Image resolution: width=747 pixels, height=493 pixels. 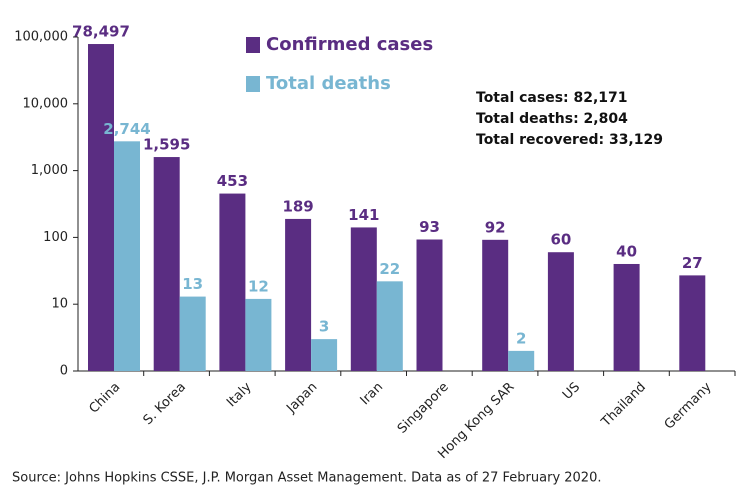 I want to click on x-tick-label: Italy, so click(x=239, y=394).